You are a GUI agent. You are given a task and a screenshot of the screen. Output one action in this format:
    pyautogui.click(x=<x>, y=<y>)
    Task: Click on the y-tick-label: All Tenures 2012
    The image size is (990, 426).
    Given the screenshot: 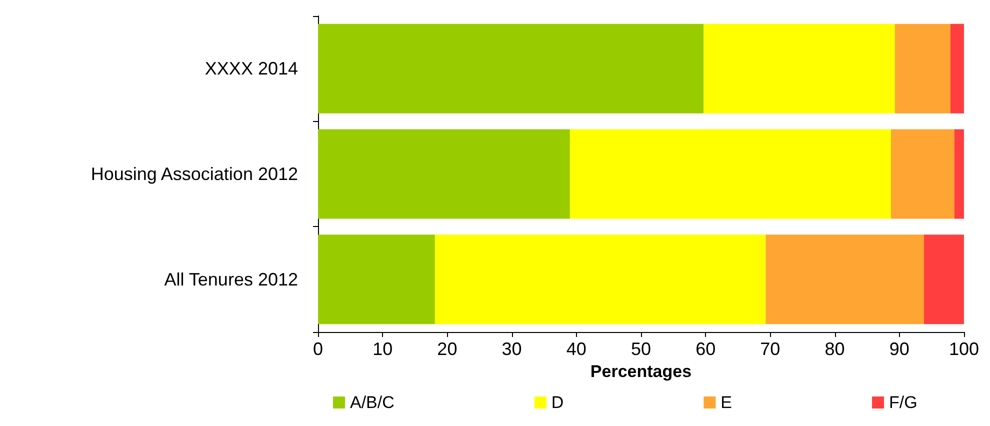 What is the action you would take?
    pyautogui.click(x=231, y=279)
    